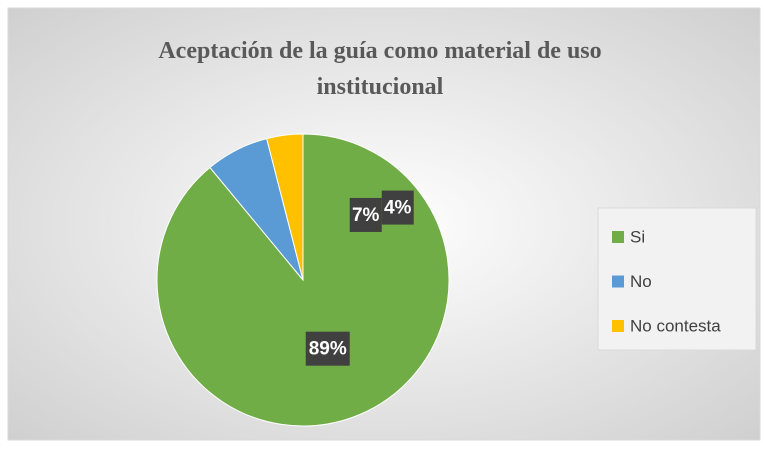 This screenshot has width=764, height=450. Describe the element at coordinates (641, 281) in the screenshot. I see `legend-label: No` at that location.